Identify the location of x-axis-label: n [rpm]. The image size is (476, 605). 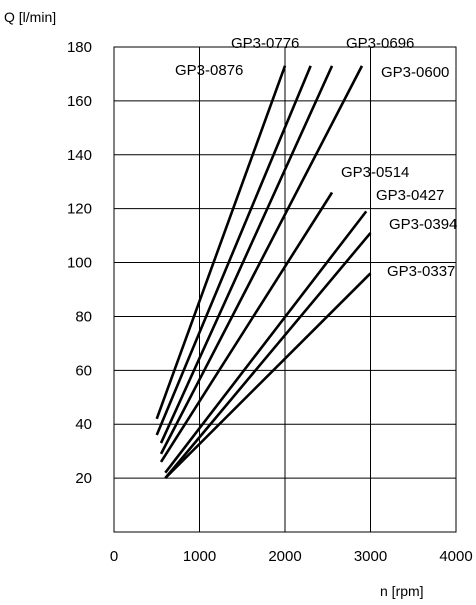
(402, 591).